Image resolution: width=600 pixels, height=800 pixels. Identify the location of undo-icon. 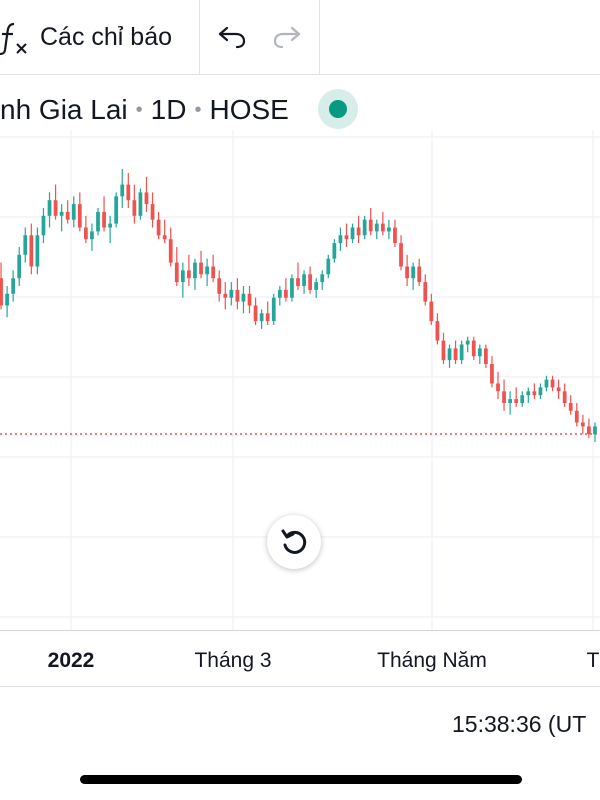
(232, 37).